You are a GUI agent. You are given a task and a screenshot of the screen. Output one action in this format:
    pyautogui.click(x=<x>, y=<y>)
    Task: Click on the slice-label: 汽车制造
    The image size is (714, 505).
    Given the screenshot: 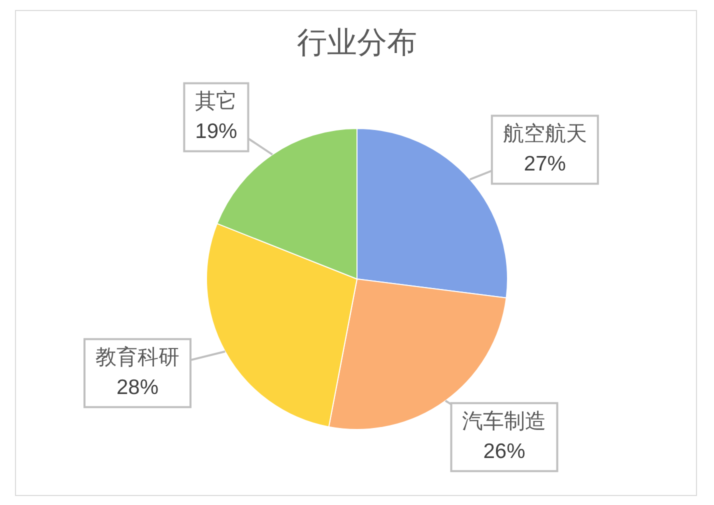 What is the action you would take?
    pyautogui.click(x=504, y=421)
    